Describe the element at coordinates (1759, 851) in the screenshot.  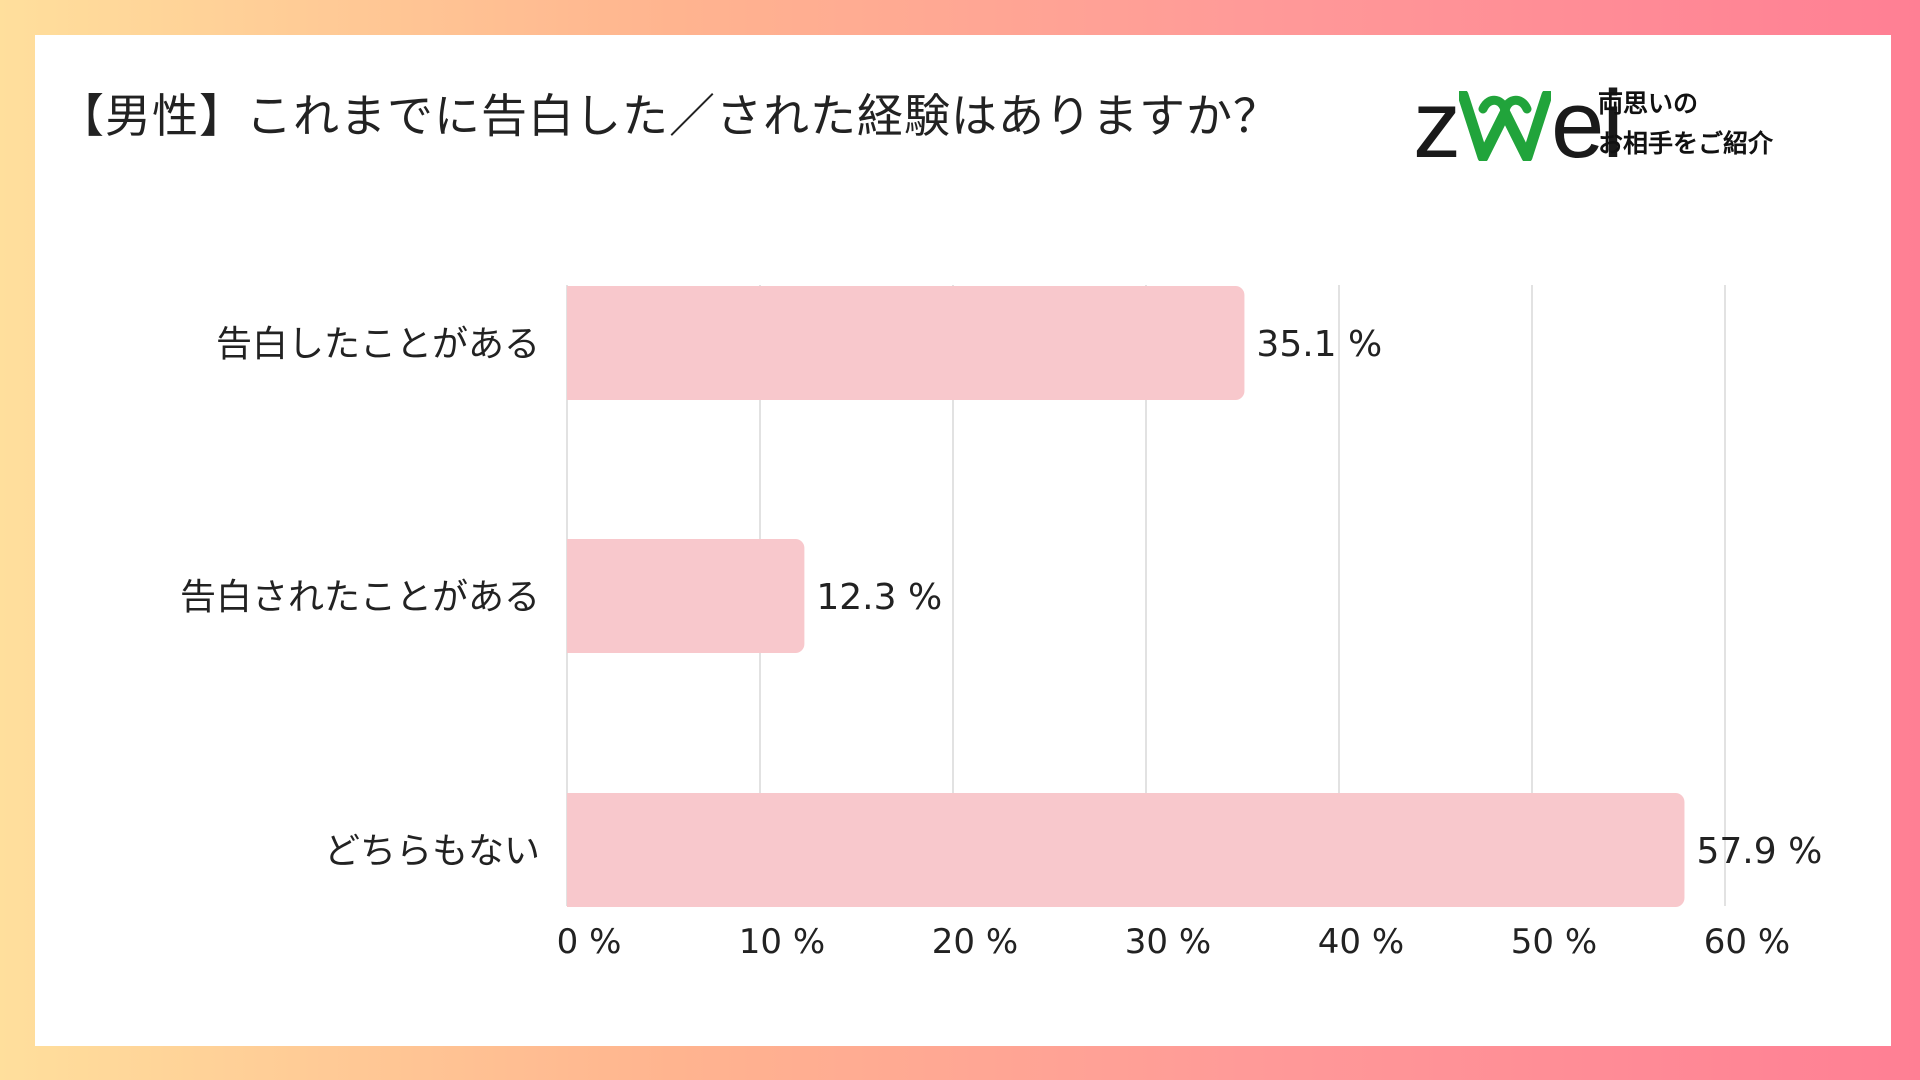
I see `value-label: 57.9 %` at that location.